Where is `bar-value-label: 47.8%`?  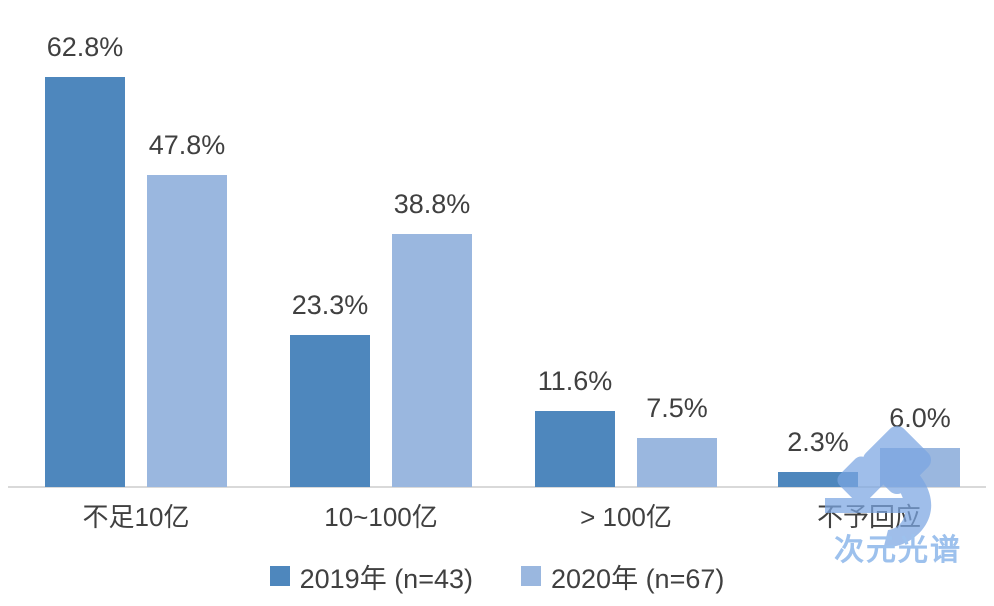 bar-value-label: 47.8% is located at coordinates (187, 144).